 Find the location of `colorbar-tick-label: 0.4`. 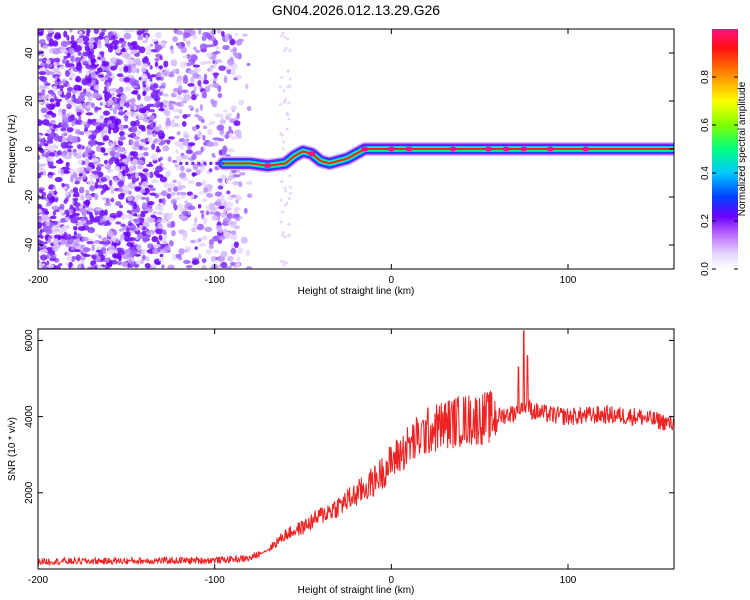

colorbar-tick-label: 0.4 is located at coordinates (705, 173).